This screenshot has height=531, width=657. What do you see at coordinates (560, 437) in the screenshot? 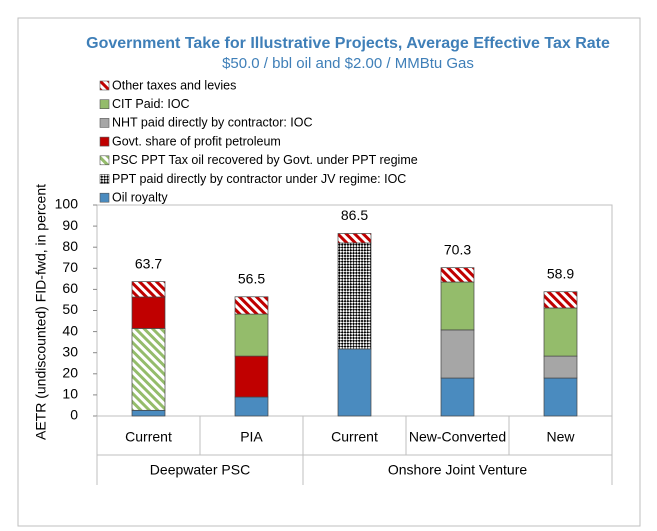
I see `x-tick-label: New` at bounding box center [560, 437].